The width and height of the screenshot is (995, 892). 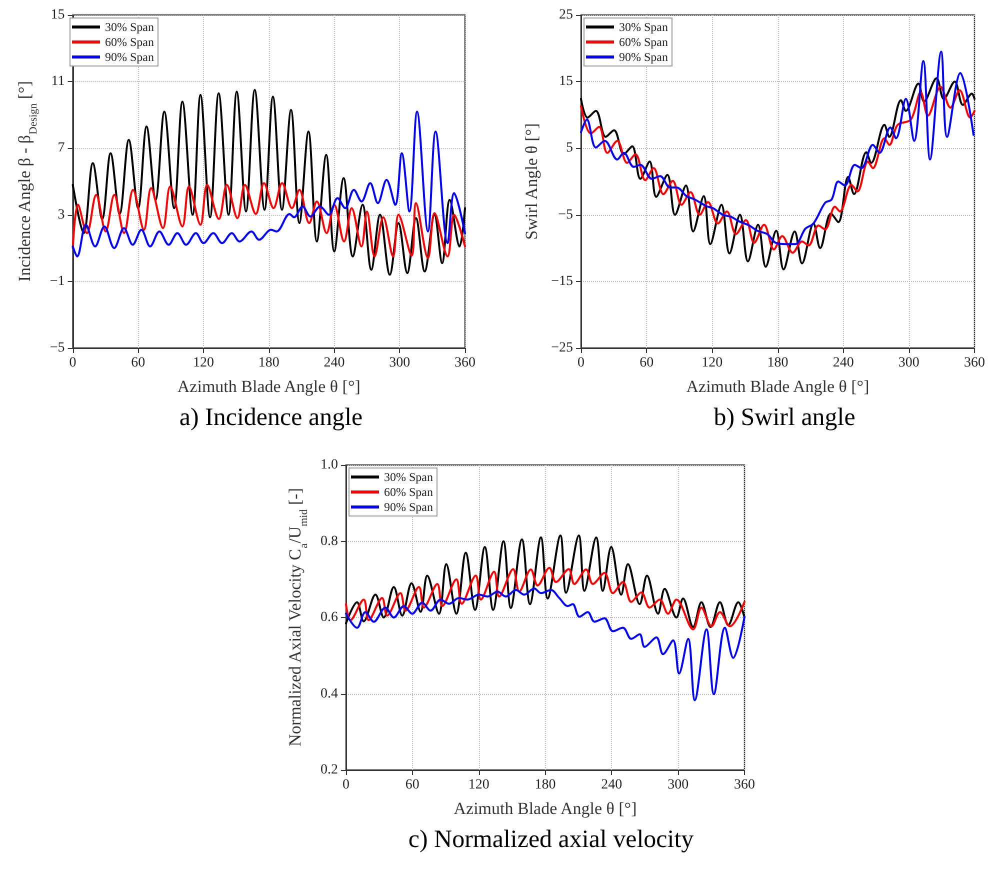 I want to click on y-tick-label: 0.2, so click(x=329, y=770).